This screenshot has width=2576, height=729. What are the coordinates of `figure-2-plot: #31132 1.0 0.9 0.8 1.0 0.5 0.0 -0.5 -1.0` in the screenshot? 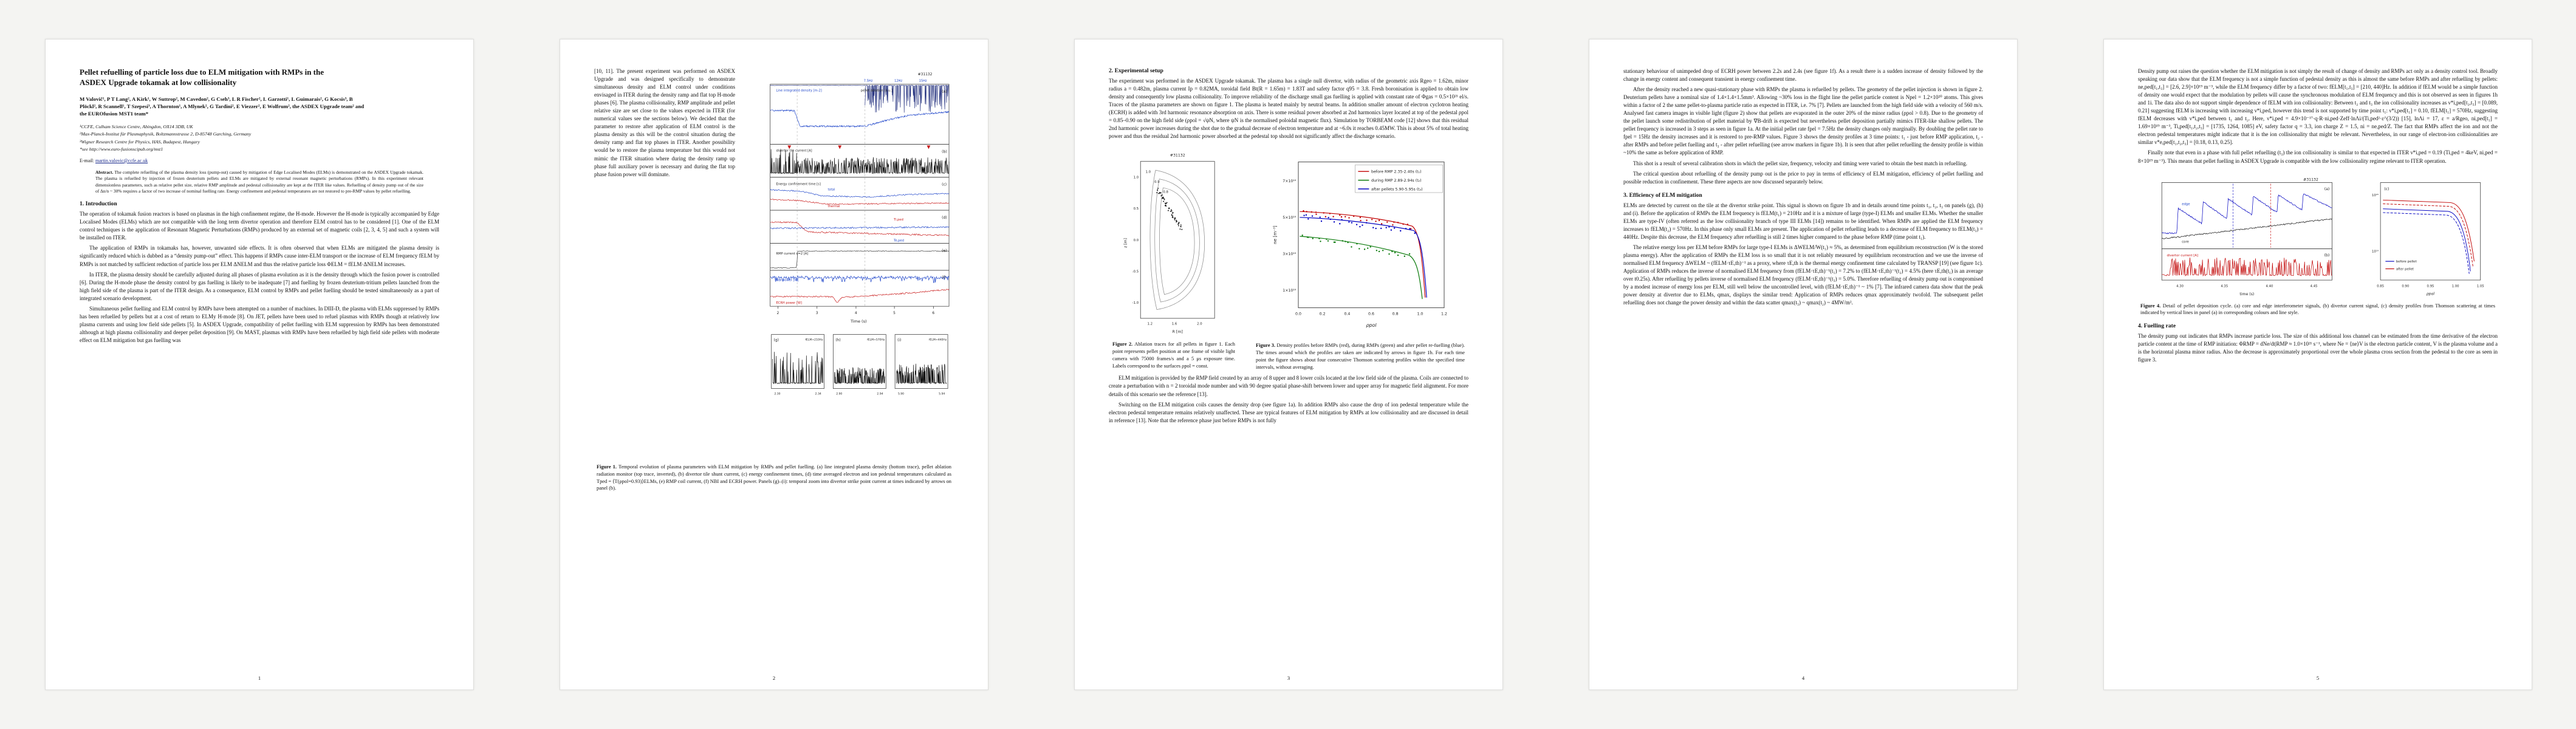 It's located at (1169, 244).